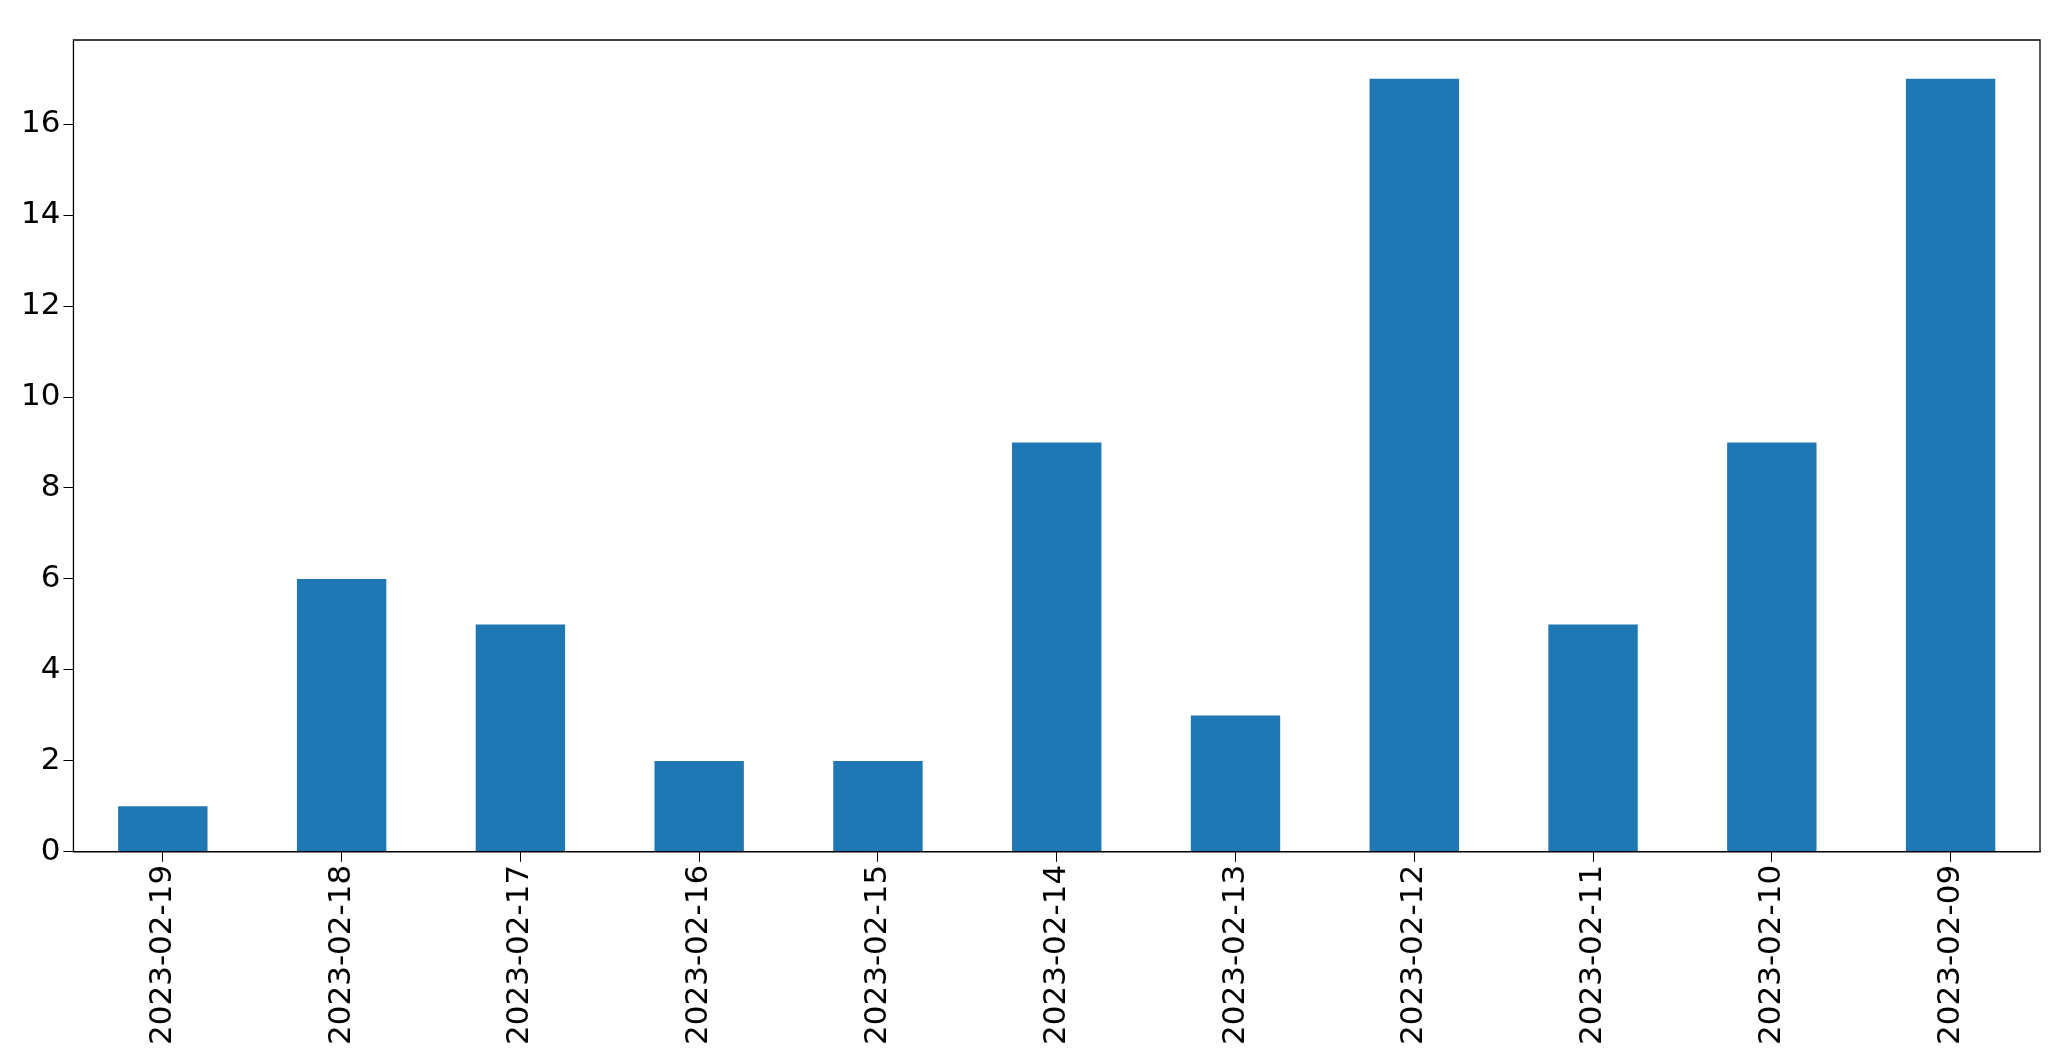 Image resolution: width=2071 pixels, height=1061 pixels. I want to click on y-tick-label: 16, so click(40, 121).